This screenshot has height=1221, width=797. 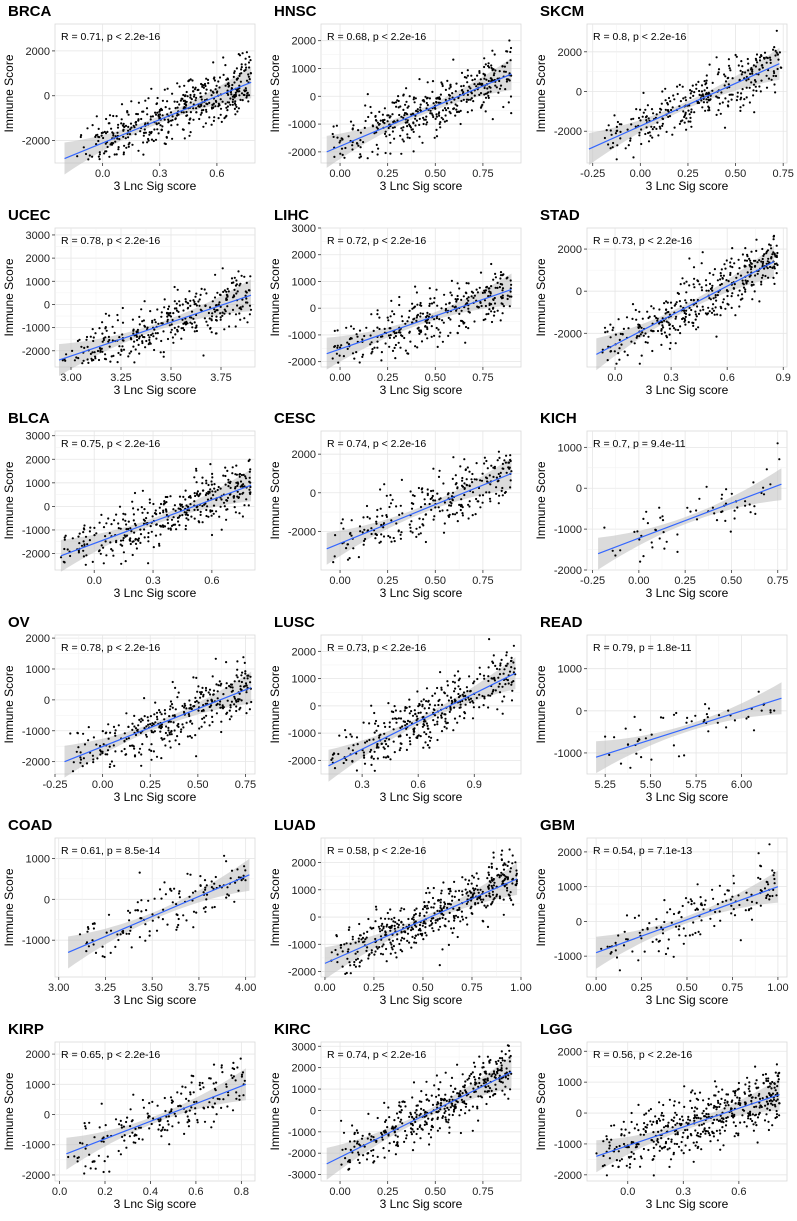 I want to click on correlation-annotation: R = 0.79, p = 1.8e-11, so click(x=642, y=648).